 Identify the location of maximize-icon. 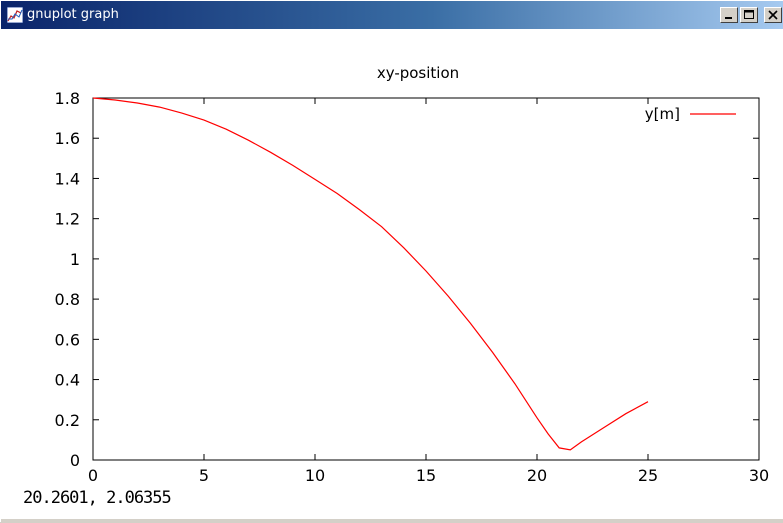
(749, 14).